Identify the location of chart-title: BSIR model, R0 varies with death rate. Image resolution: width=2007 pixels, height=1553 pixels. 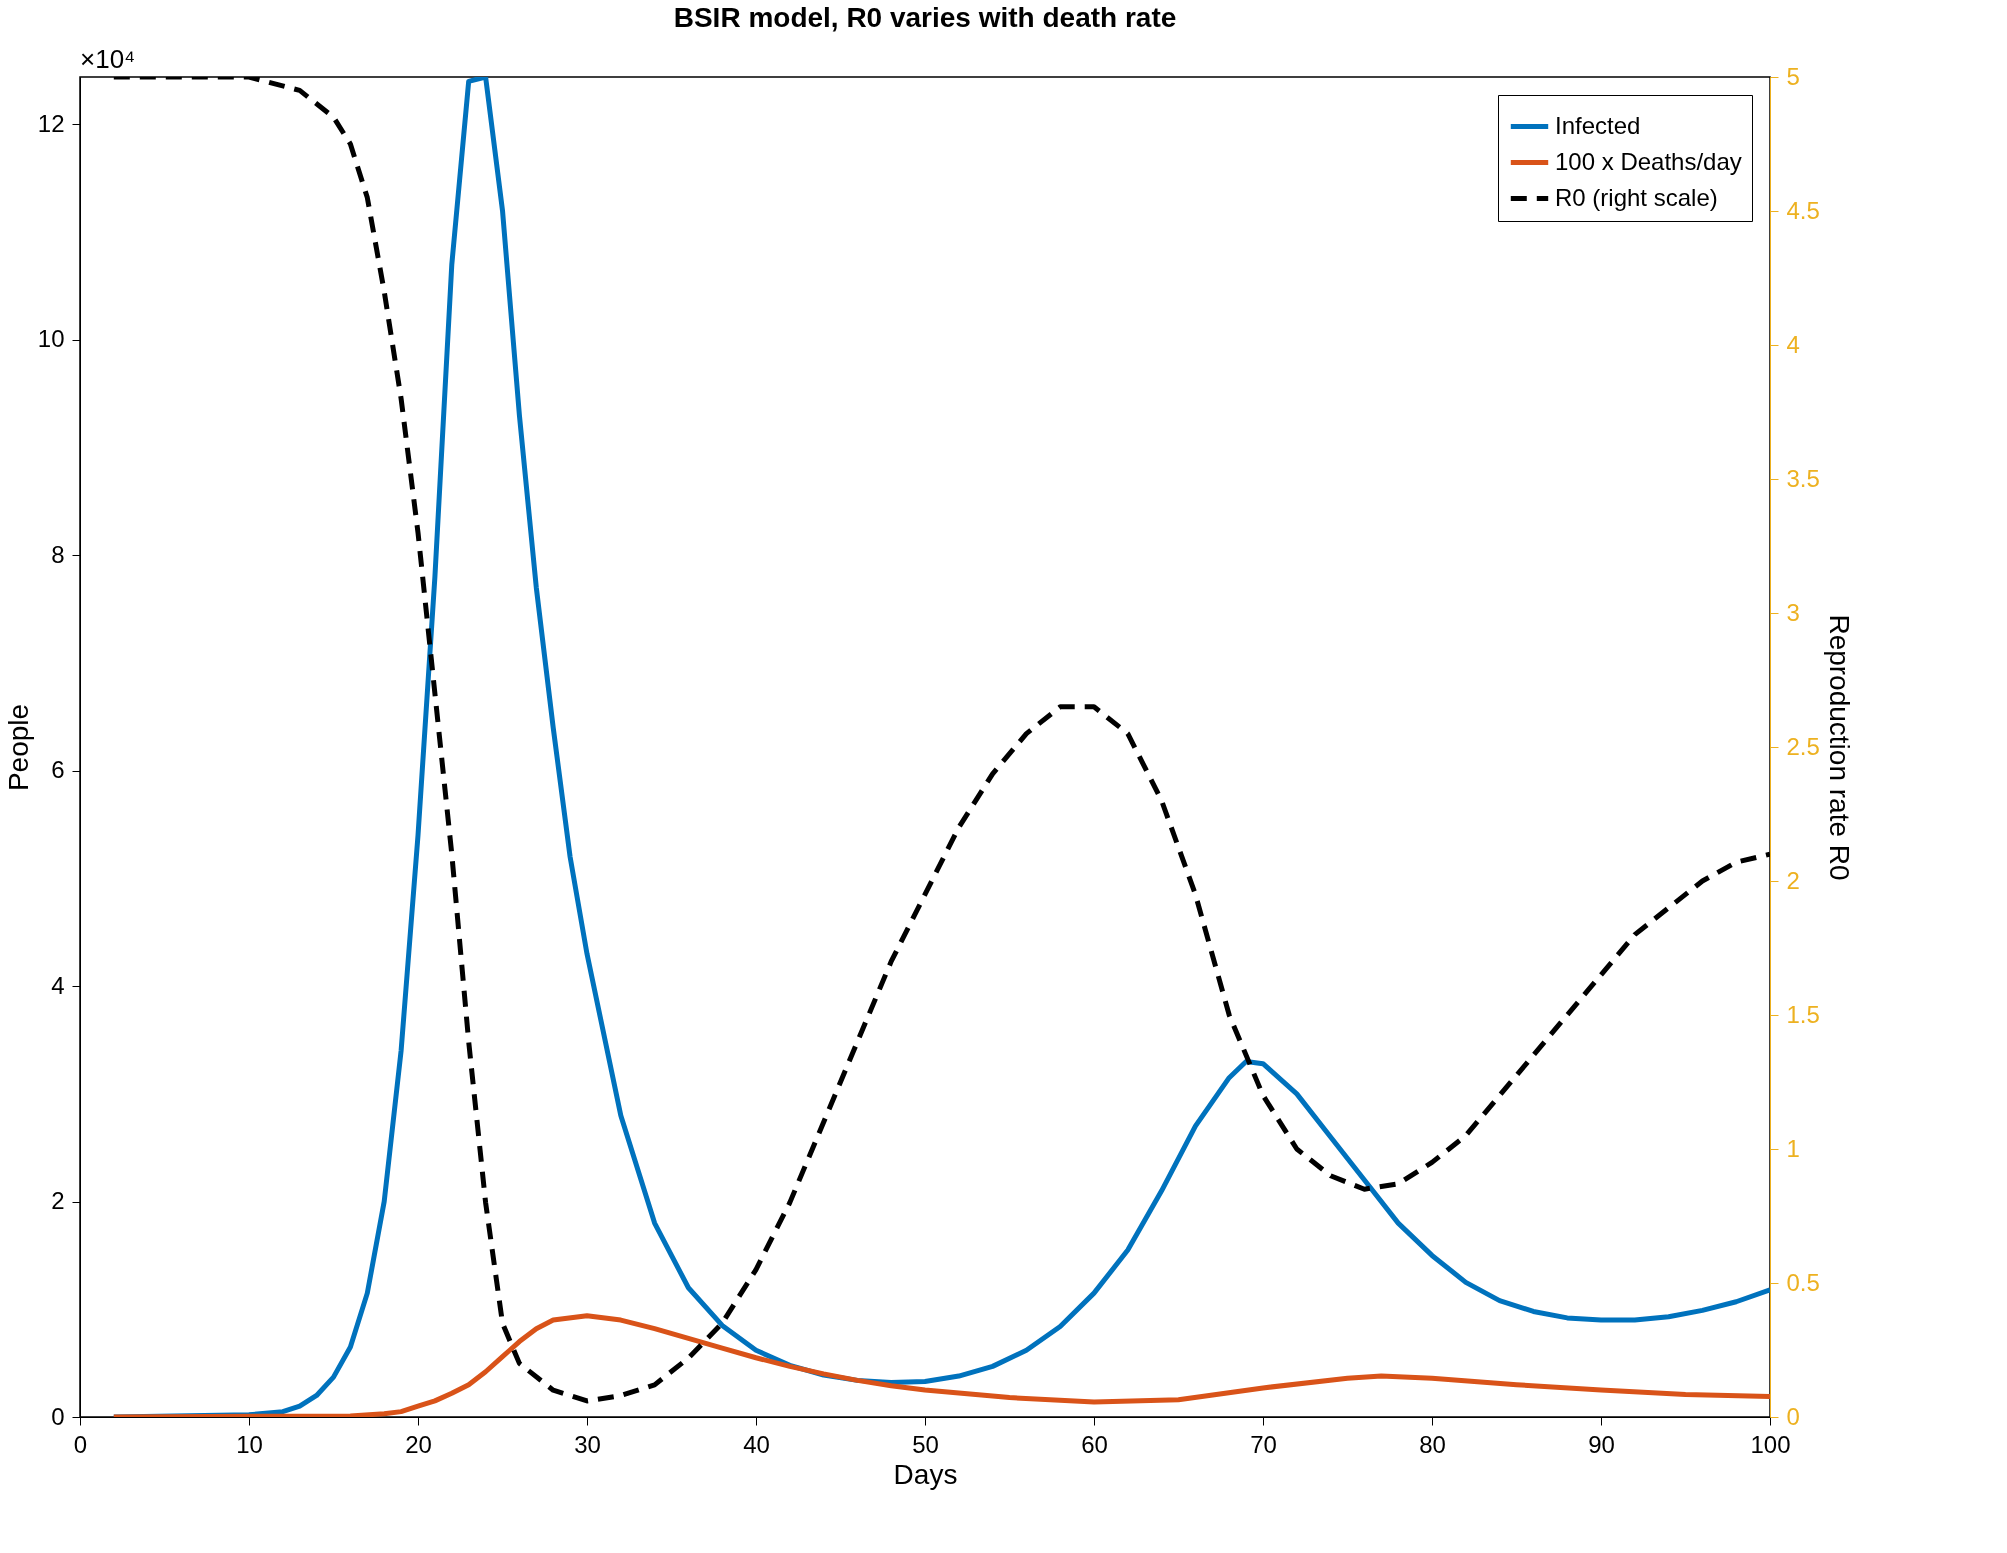
(925, 17).